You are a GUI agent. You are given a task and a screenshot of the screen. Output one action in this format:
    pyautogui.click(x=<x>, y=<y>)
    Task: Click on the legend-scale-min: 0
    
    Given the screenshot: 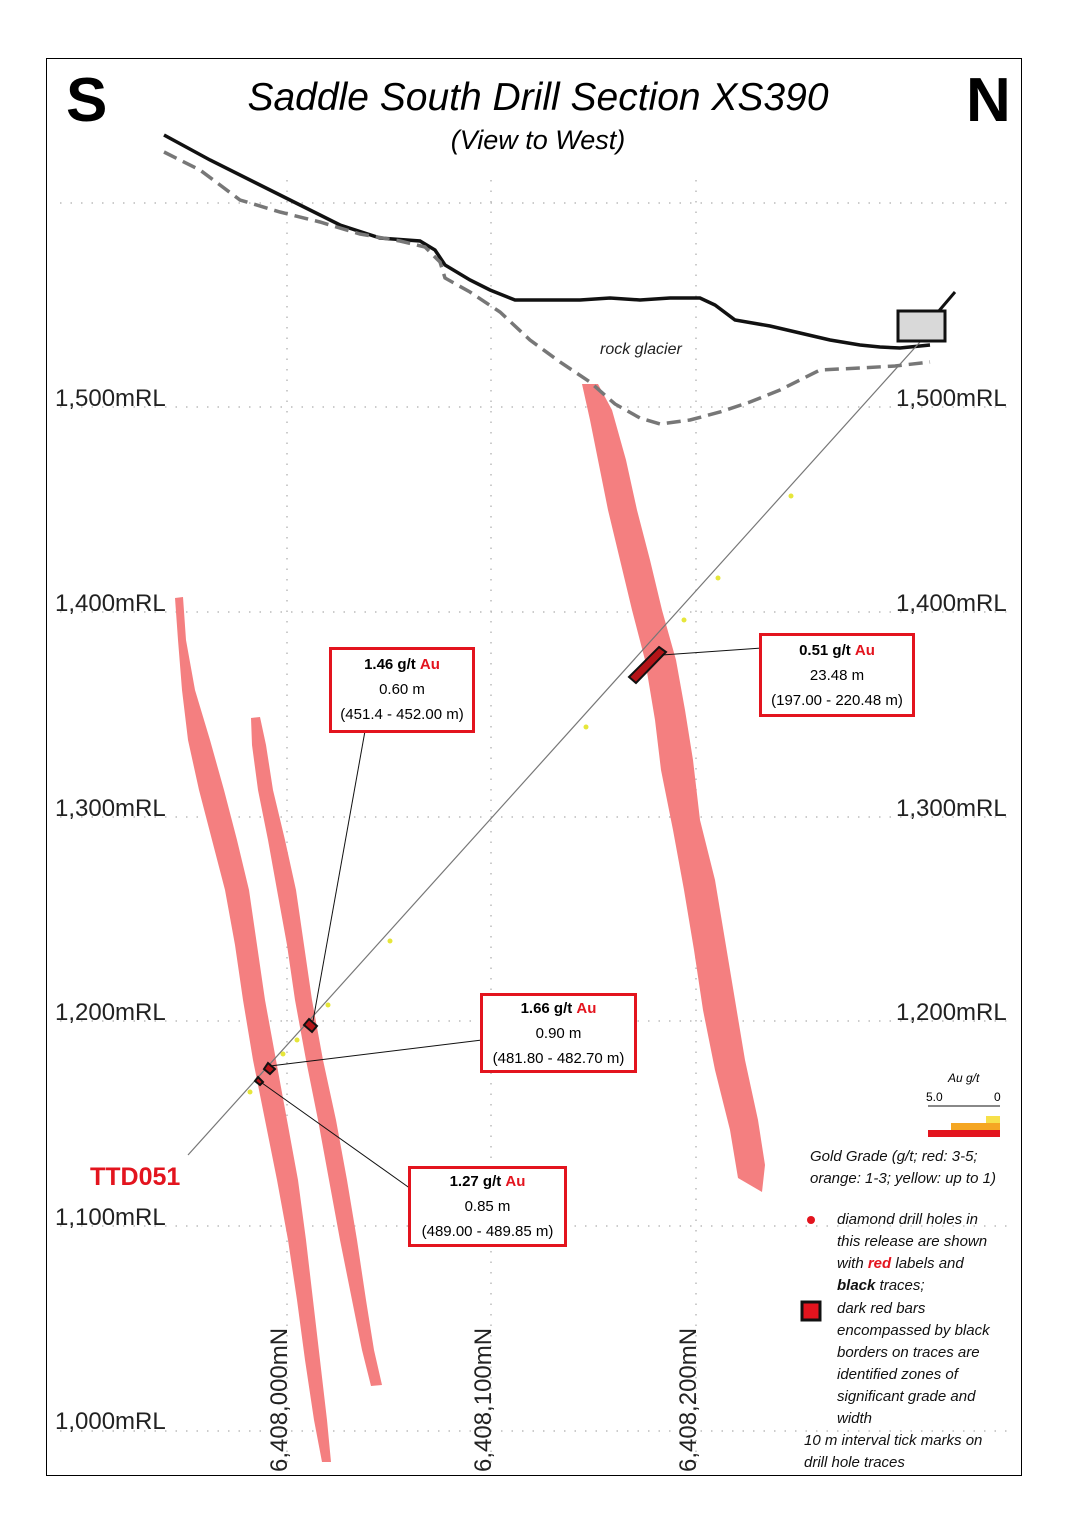 What is the action you would take?
    pyautogui.click(x=997, y=1097)
    